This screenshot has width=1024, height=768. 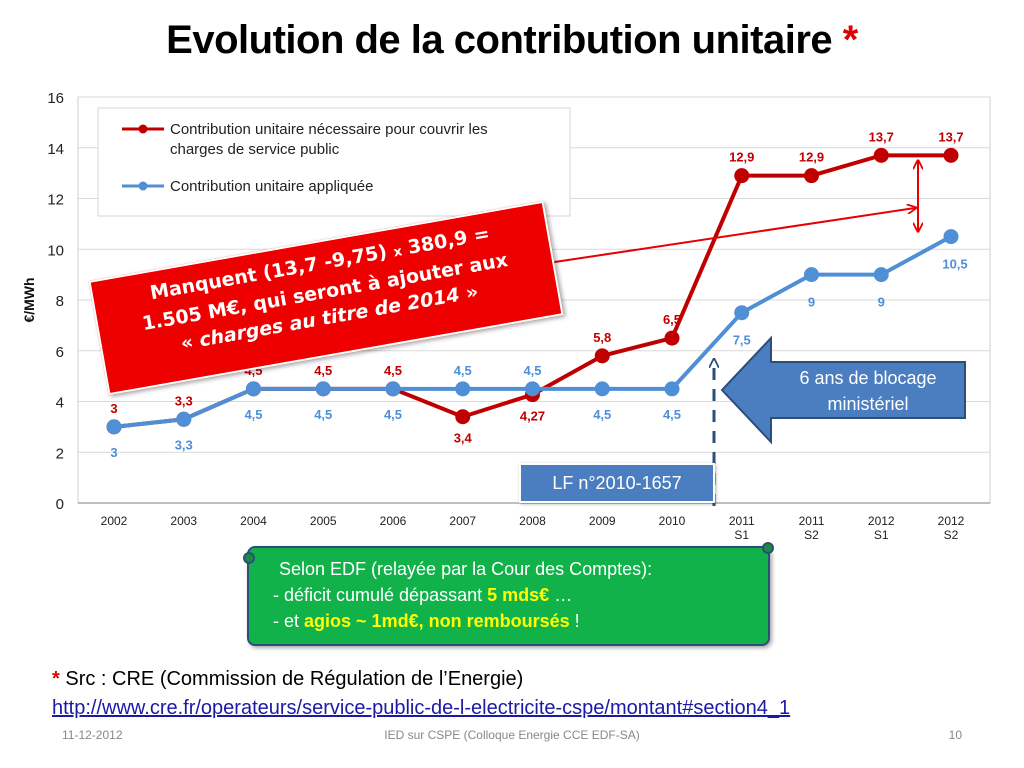 What do you see at coordinates (850, 40) in the screenshot?
I see `title-asterisk: *` at bounding box center [850, 40].